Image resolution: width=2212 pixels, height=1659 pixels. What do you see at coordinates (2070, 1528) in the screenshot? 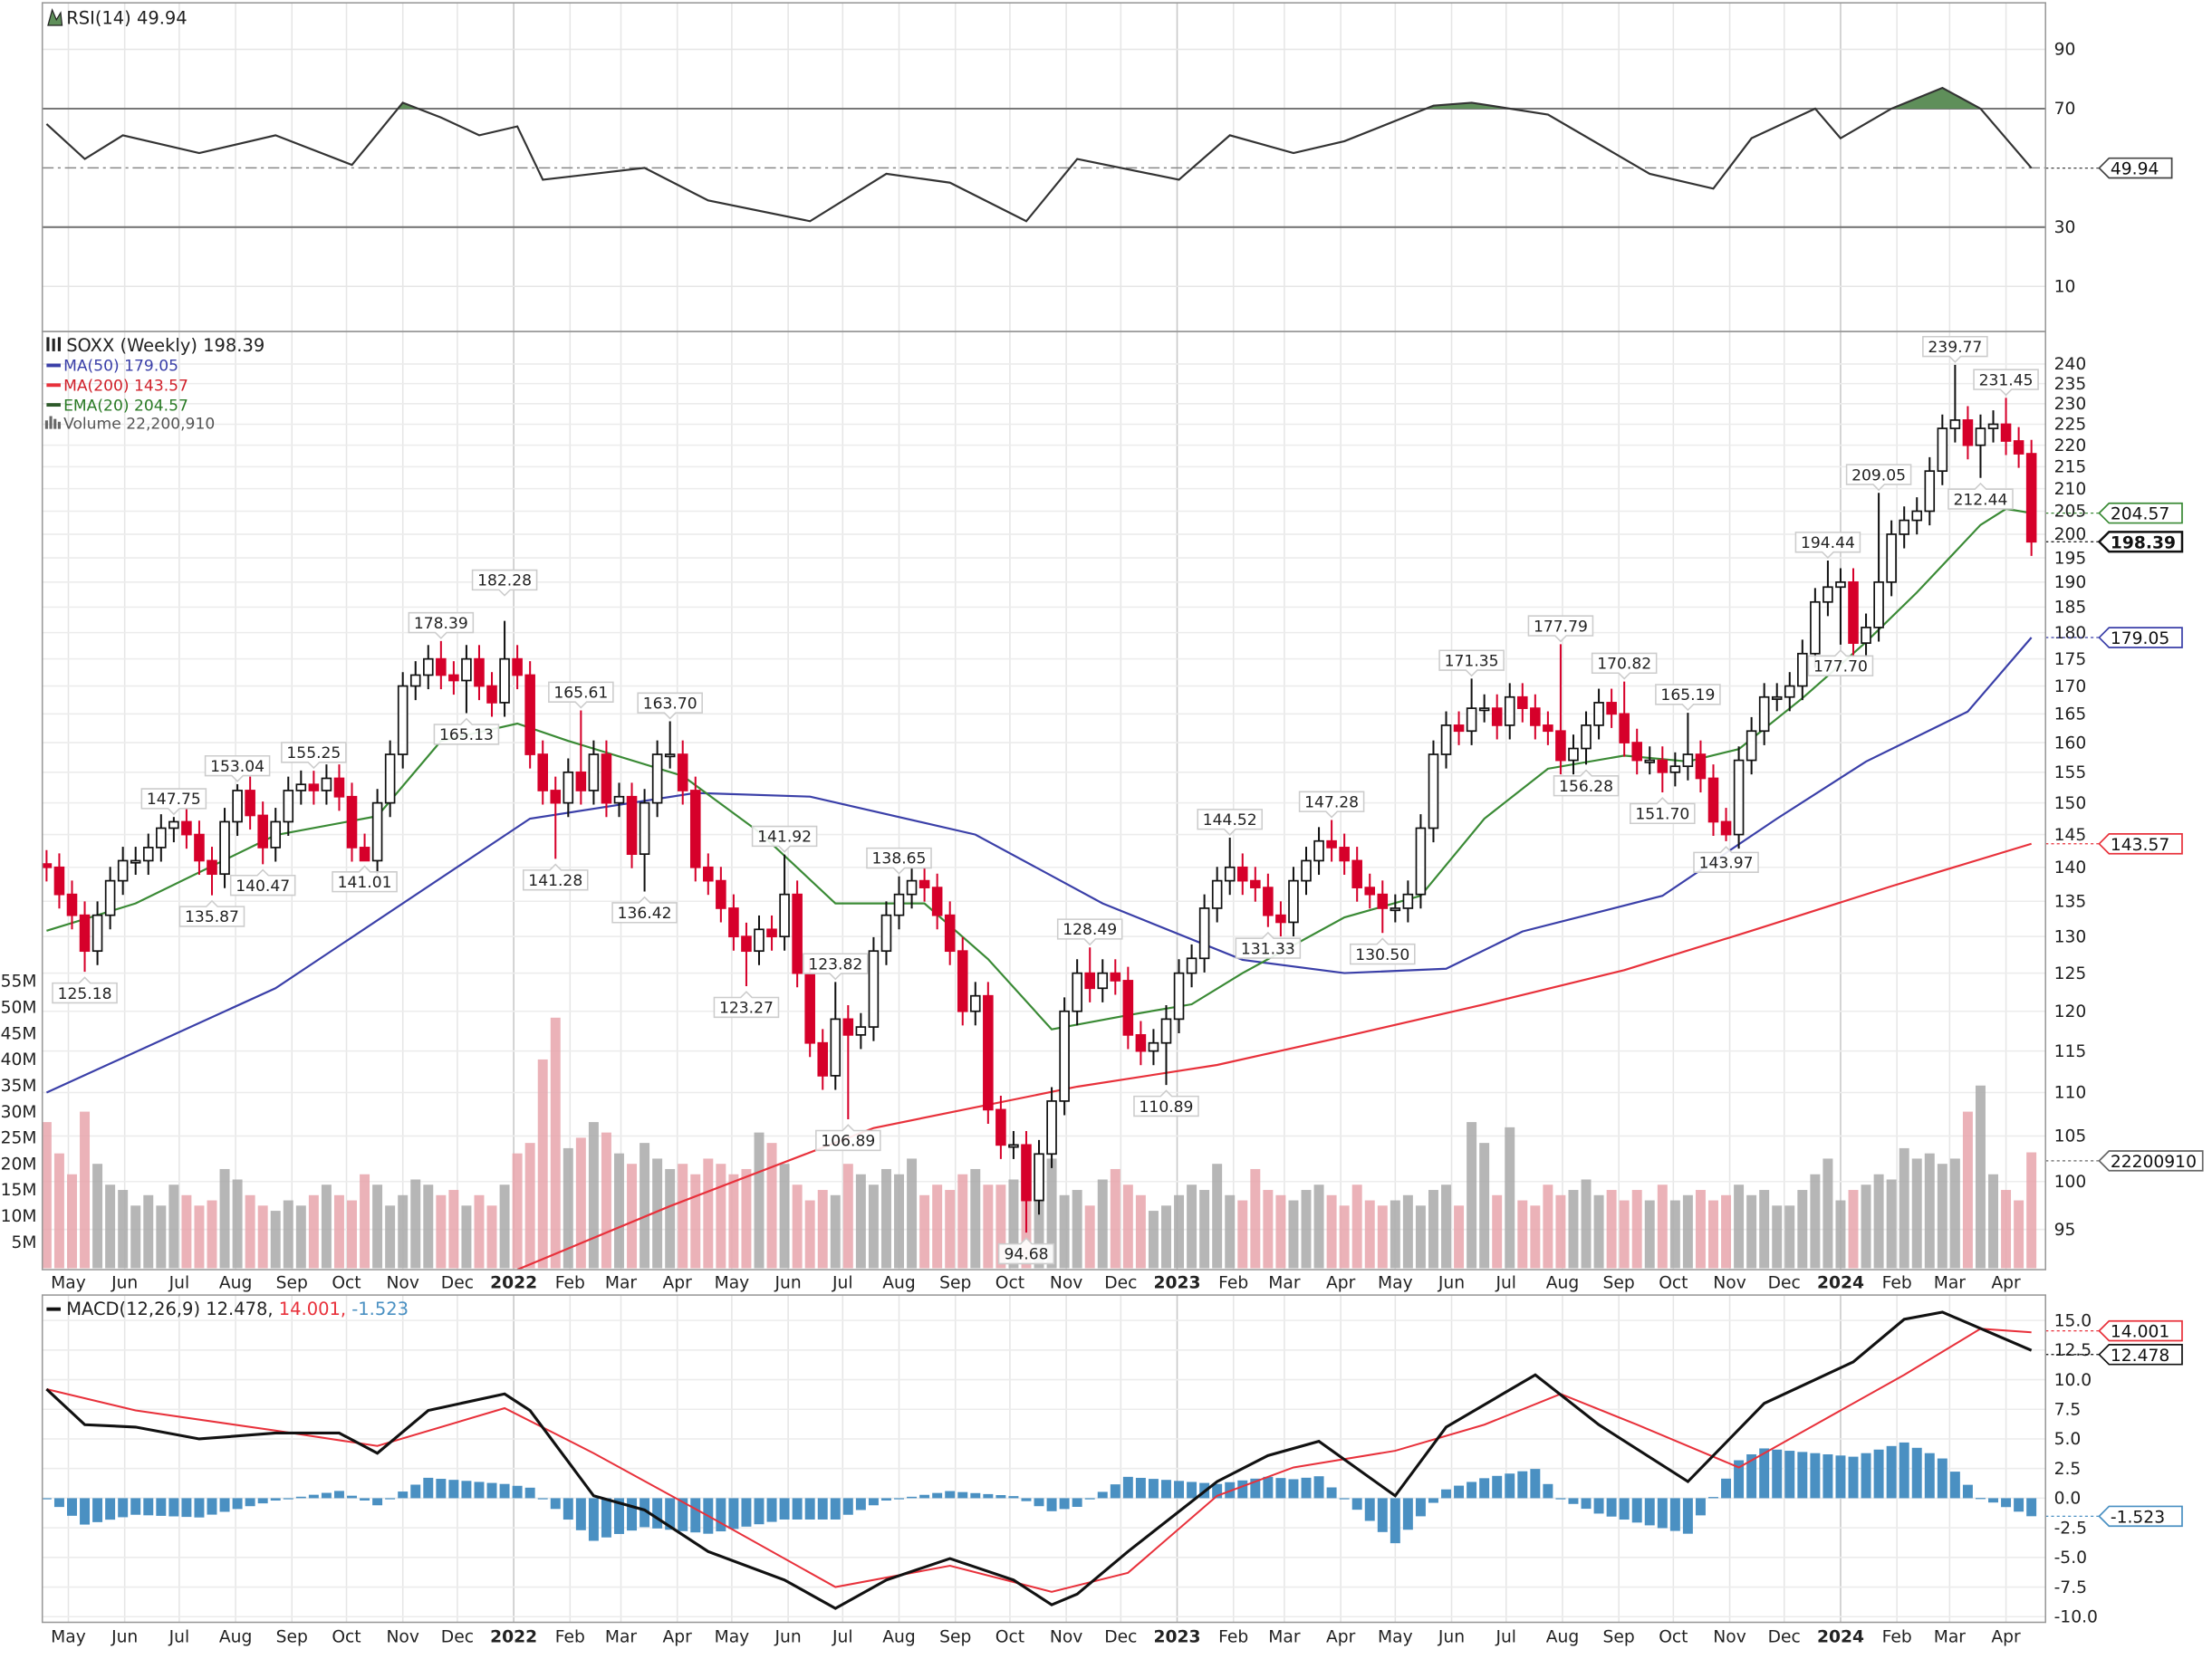
I see `macd-tick-label: -2.5` at bounding box center [2070, 1528].